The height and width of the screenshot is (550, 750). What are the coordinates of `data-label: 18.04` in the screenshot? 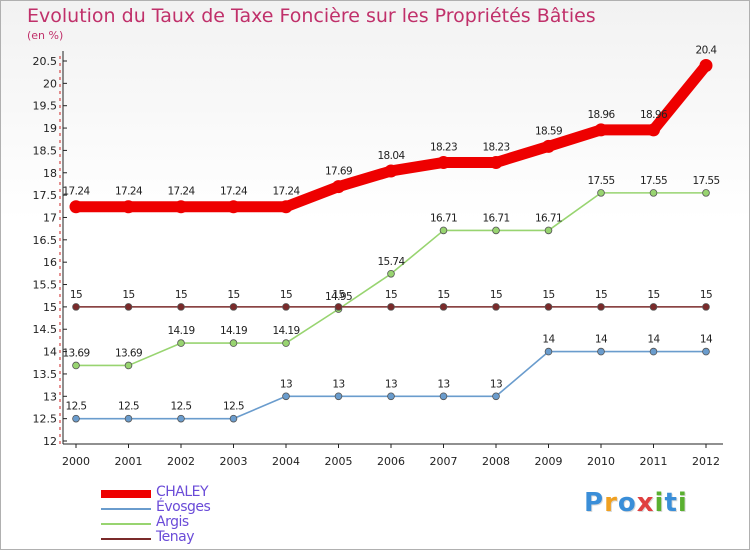 It's located at (391, 156).